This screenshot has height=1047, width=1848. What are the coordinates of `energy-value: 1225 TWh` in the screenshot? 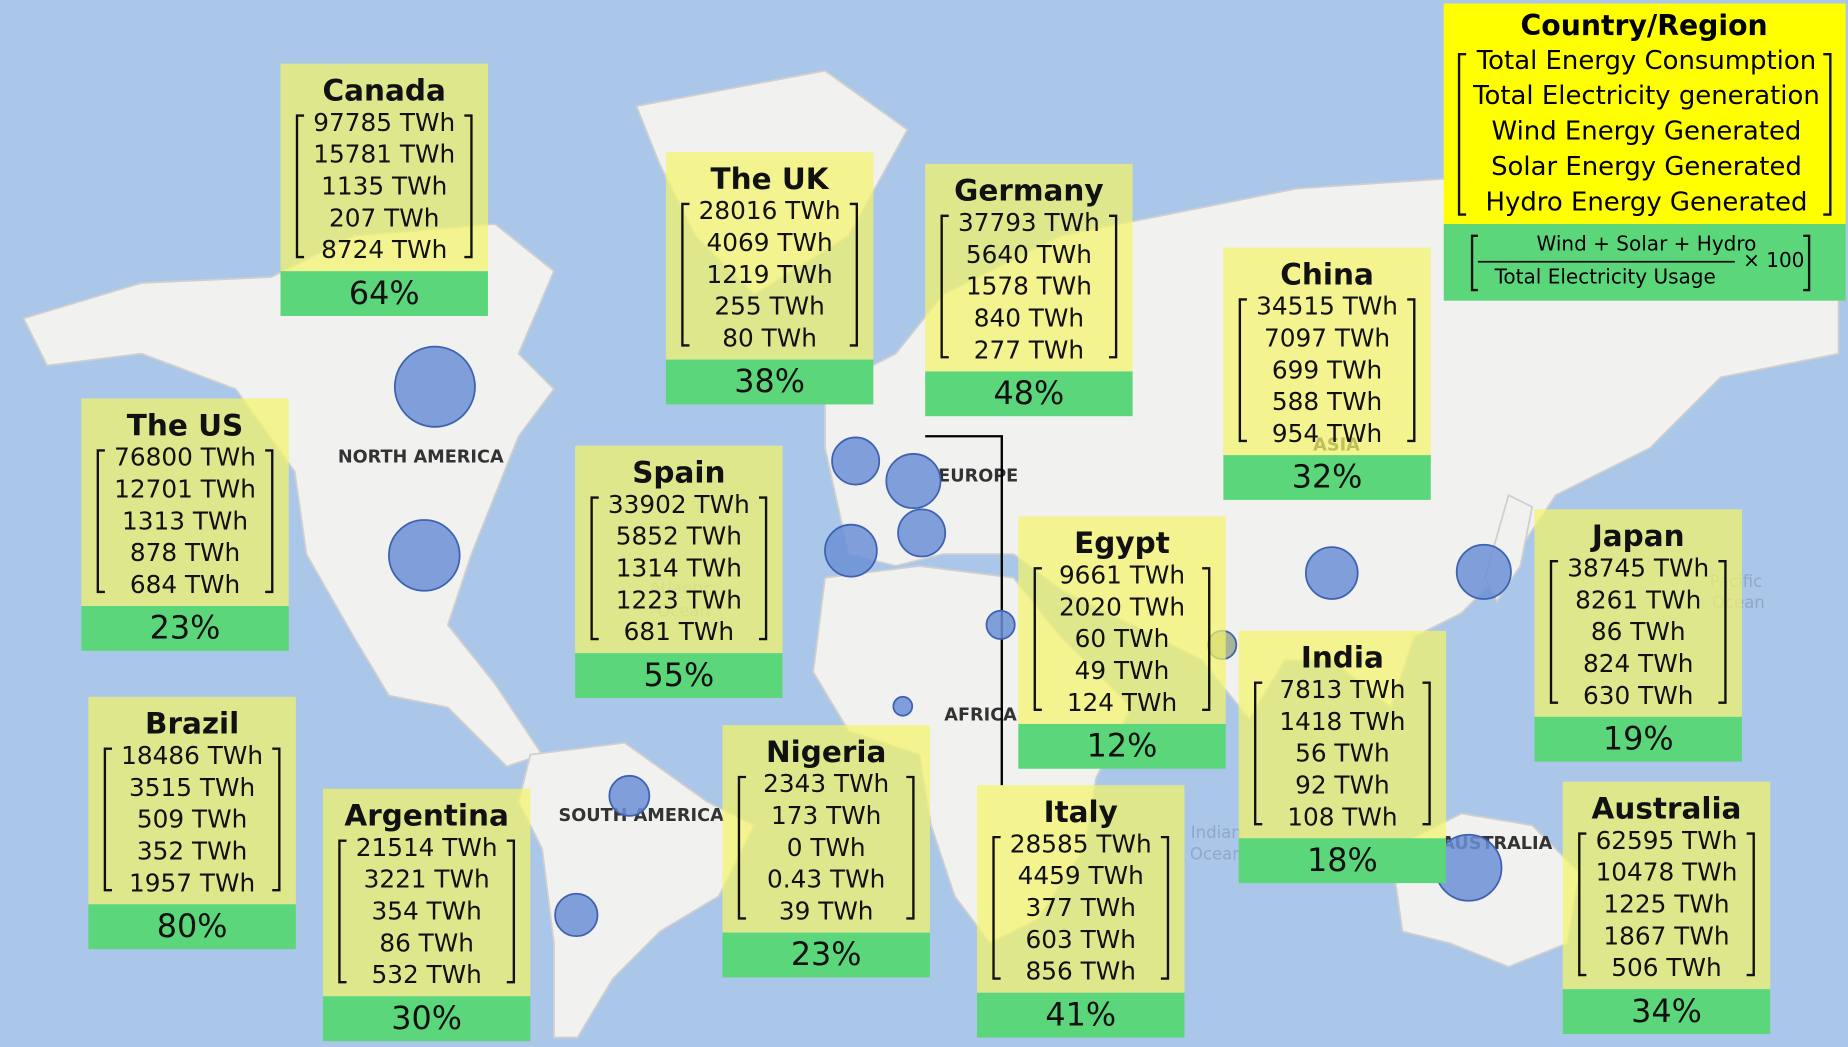 It's located at (1666, 904).